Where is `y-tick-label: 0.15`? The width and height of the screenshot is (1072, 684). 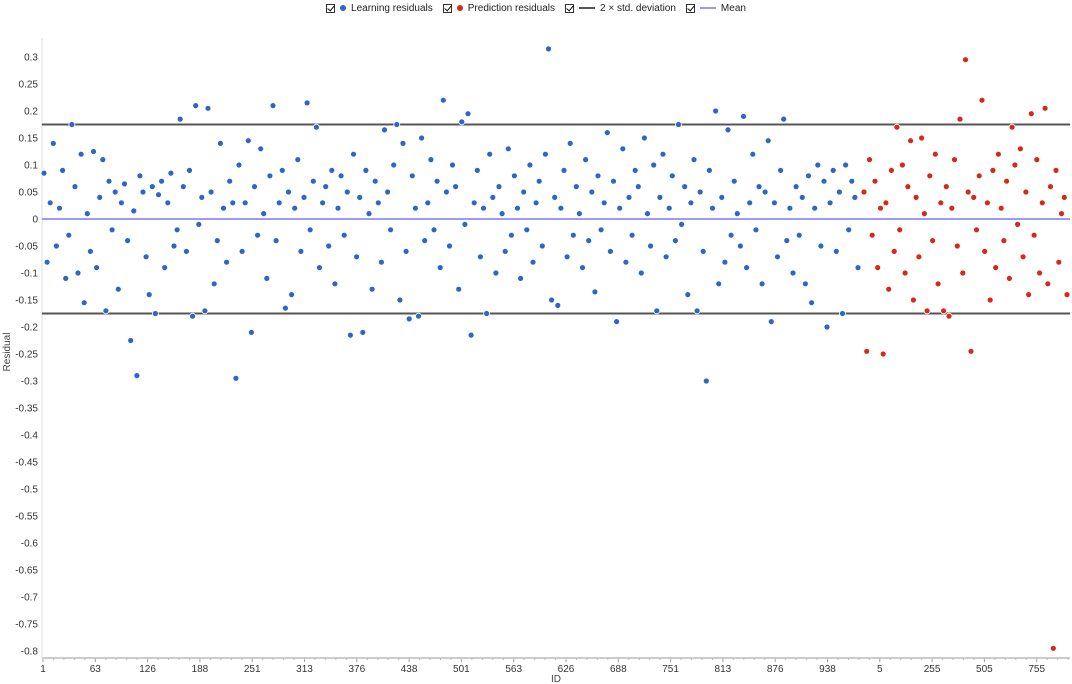
y-tick-label: 0.15 is located at coordinates (29, 139).